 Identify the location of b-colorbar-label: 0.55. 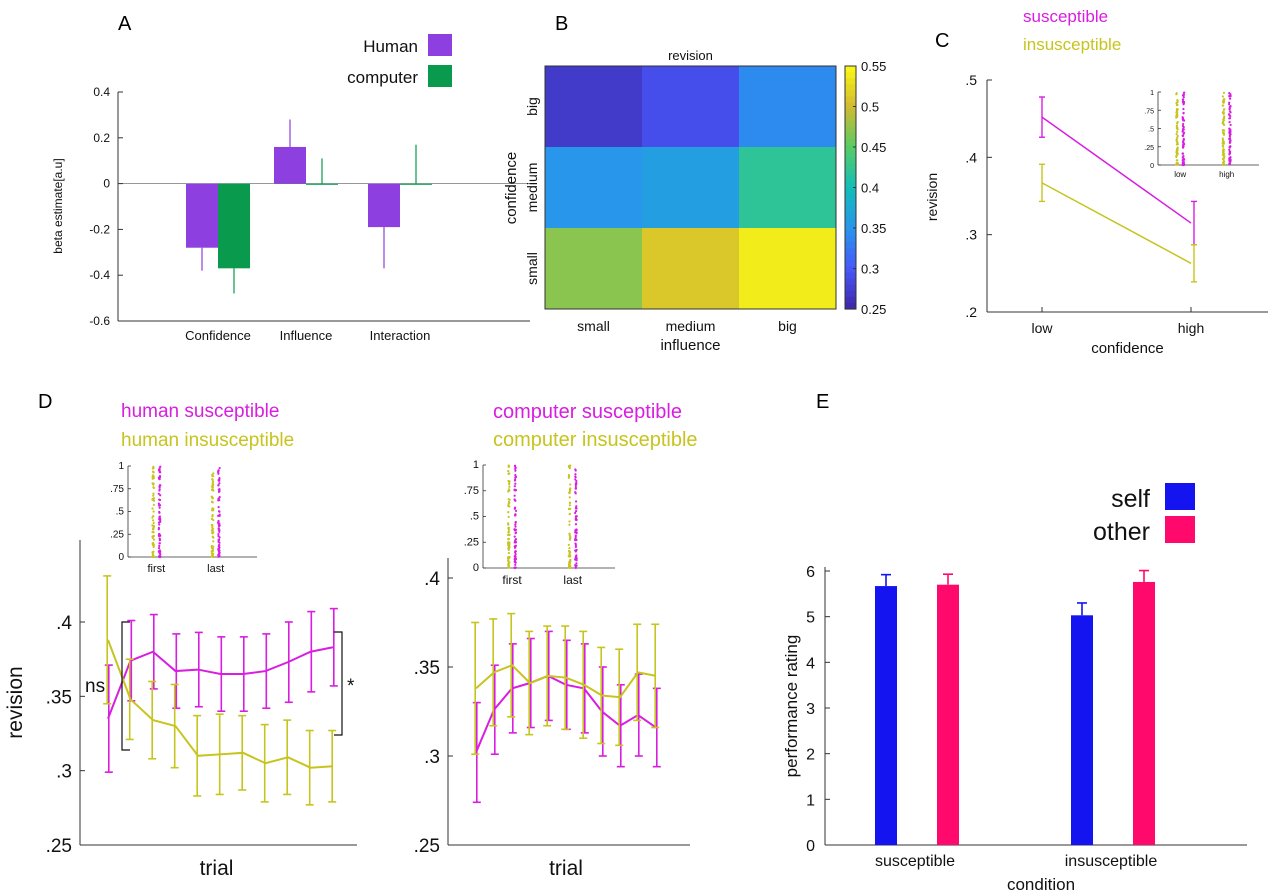
(873, 66).